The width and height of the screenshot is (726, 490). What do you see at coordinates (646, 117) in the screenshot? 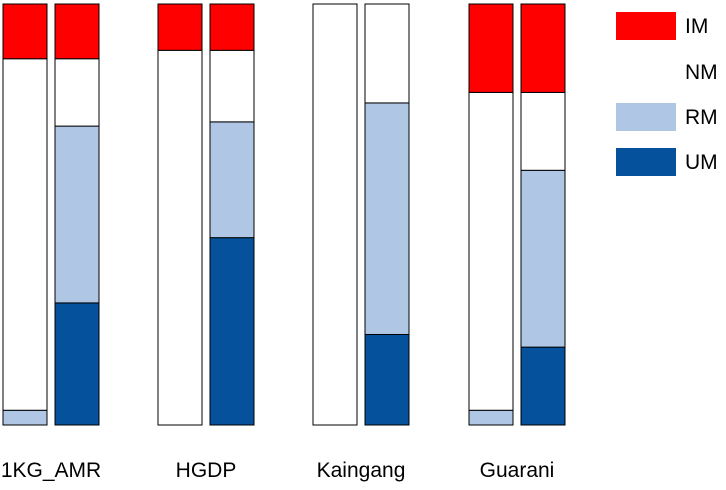
I see `legend-swatch-rm` at bounding box center [646, 117].